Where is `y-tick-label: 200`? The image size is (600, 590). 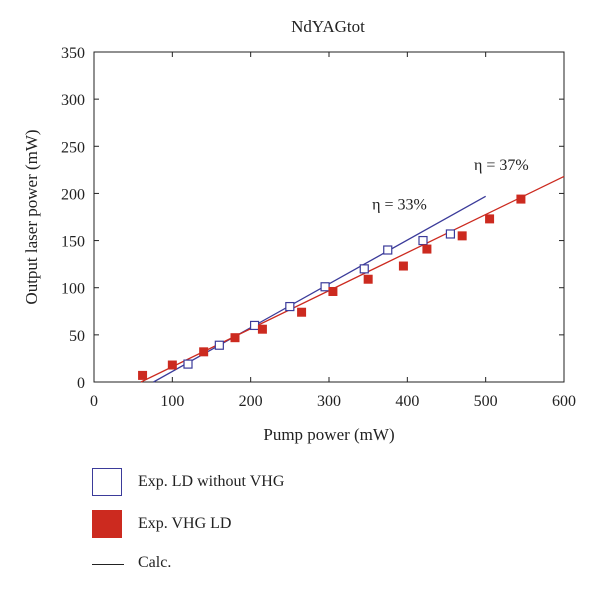
y-tick-label: 200 is located at coordinates (73, 194).